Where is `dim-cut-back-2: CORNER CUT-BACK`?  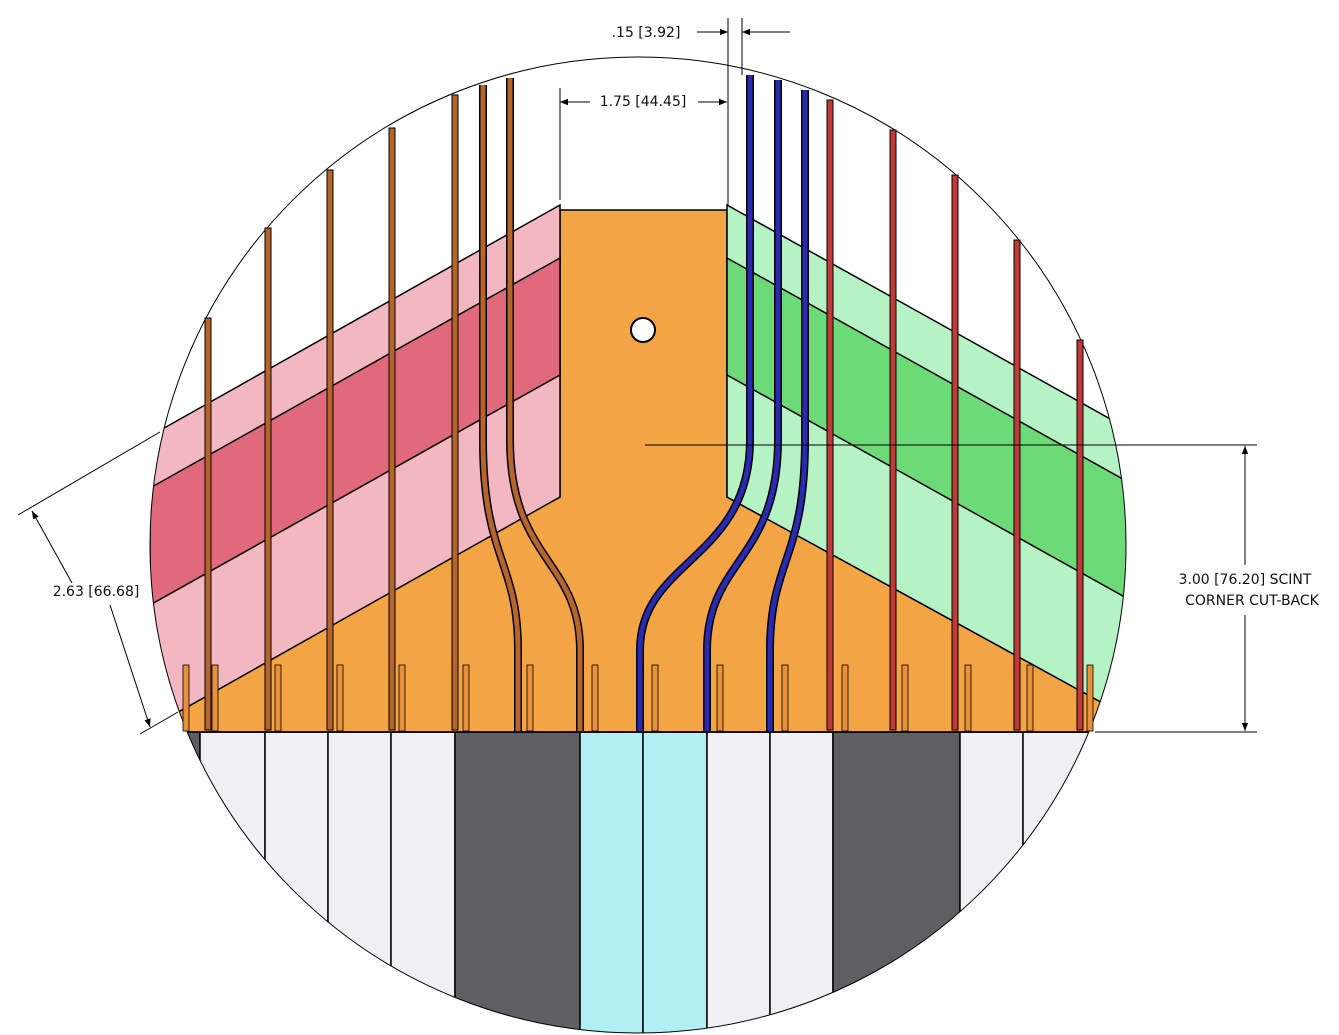 dim-cut-back-2: CORNER CUT-BACK is located at coordinates (1252, 601).